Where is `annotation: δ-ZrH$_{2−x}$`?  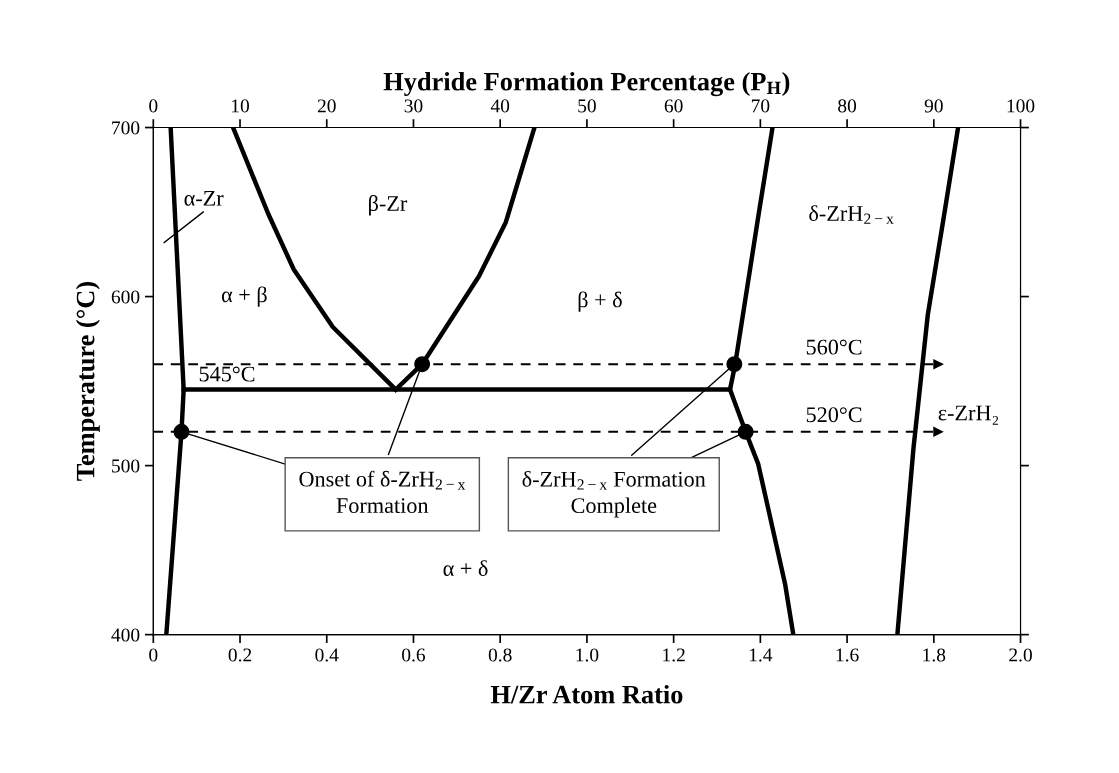 annotation: δ-ZrH$_{2−x}$ is located at coordinates (851, 214).